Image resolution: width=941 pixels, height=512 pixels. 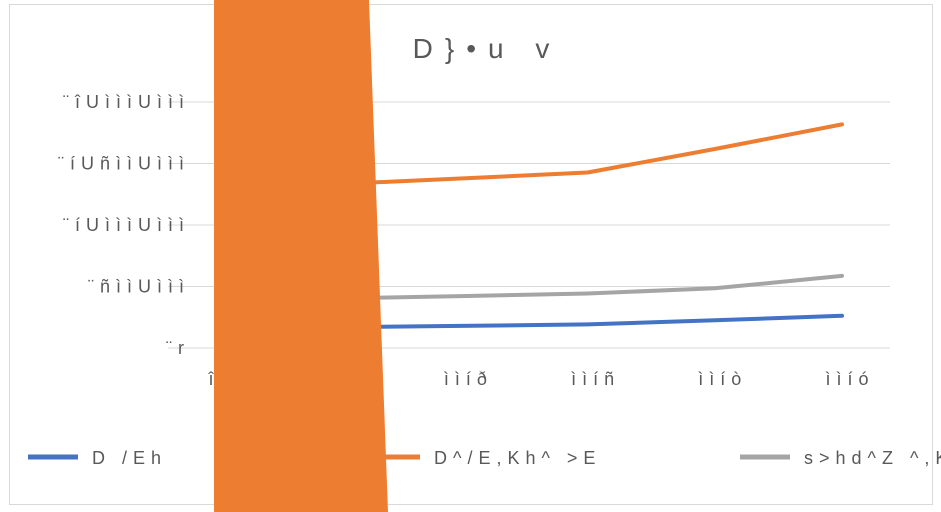 I want to click on orange-overlay-slant, so click(x=378, y=256).